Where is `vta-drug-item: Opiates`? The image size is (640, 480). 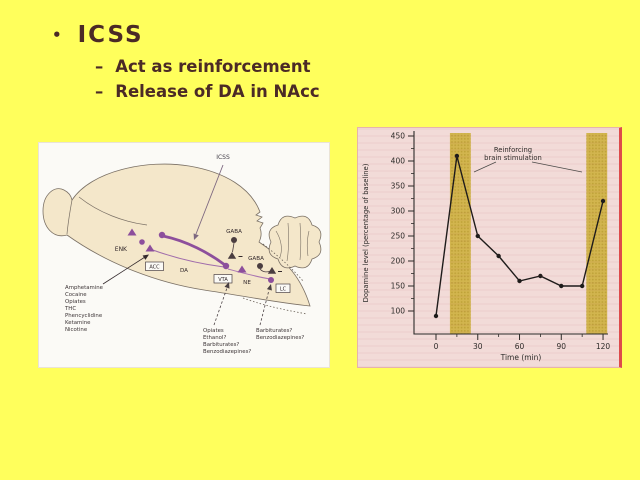
vta-drug-item: Opiates is located at coordinates (213, 331).